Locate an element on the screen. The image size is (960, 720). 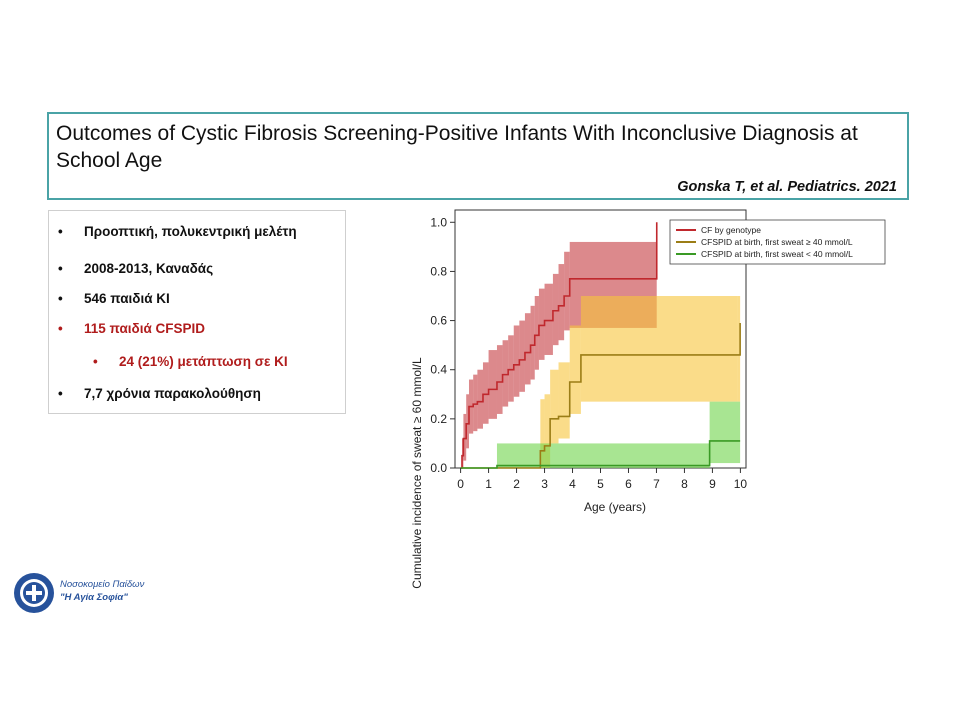
x-tick-label: 2 is located at coordinates (516, 484).